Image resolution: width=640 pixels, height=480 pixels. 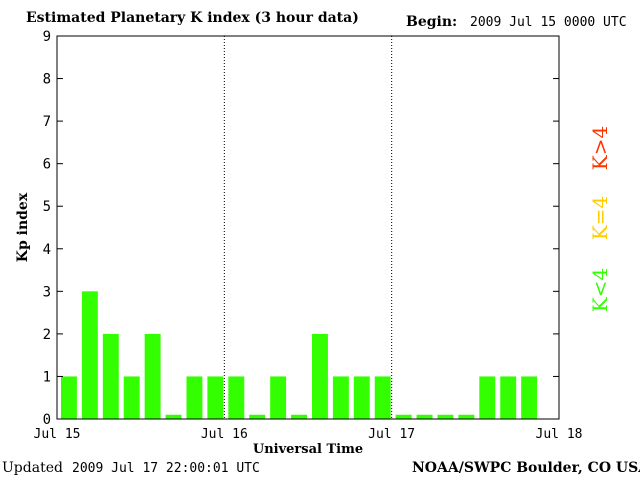 What do you see at coordinates (47, 250) in the screenshot?
I see `y-tick-label: 4` at bounding box center [47, 250].